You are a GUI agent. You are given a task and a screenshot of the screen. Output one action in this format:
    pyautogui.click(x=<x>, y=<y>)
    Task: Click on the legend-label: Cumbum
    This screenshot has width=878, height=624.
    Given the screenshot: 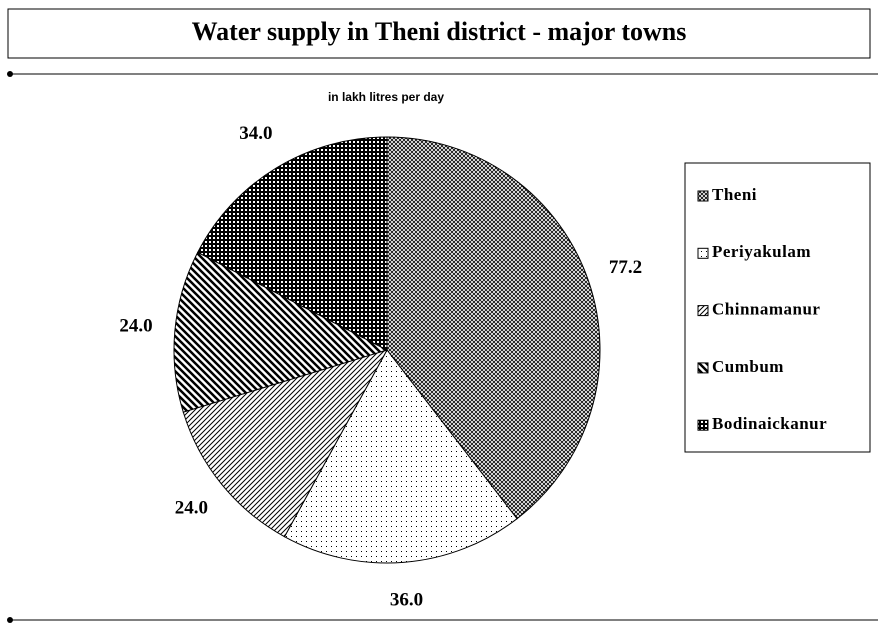 What is the action you would take?
    pyautogui.click(x=748, y=366)
    